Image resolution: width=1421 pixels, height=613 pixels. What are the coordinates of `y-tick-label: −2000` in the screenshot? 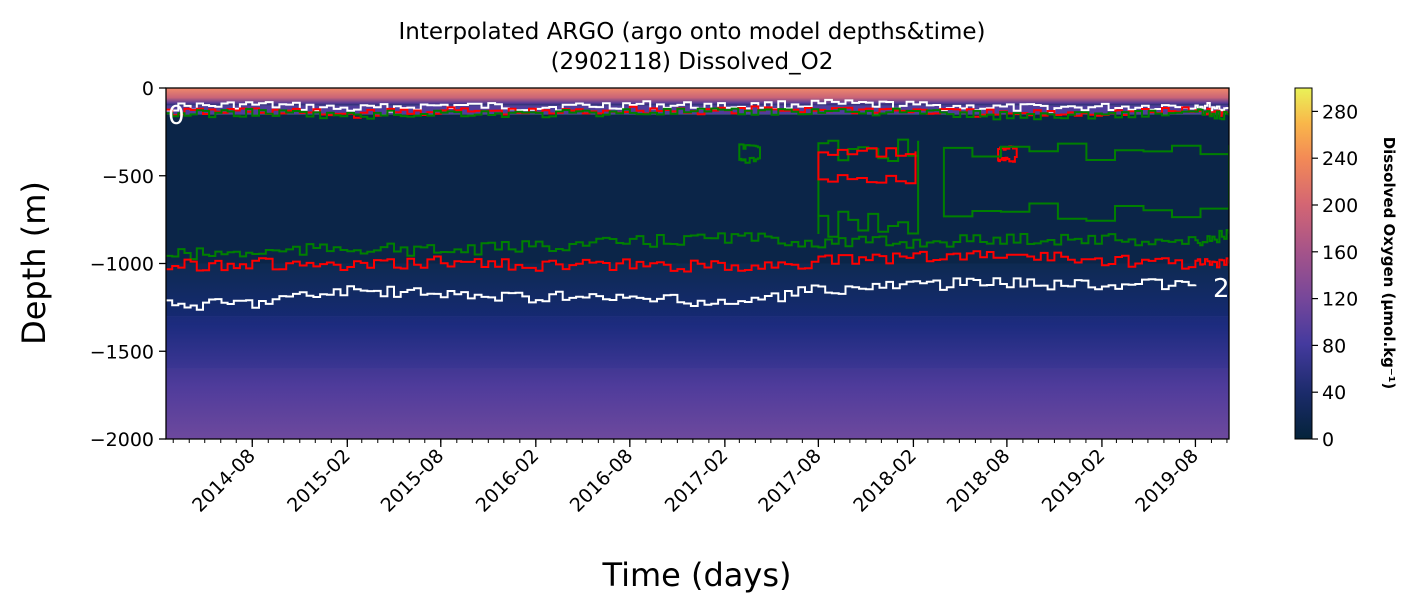 It's located at (122, 440).